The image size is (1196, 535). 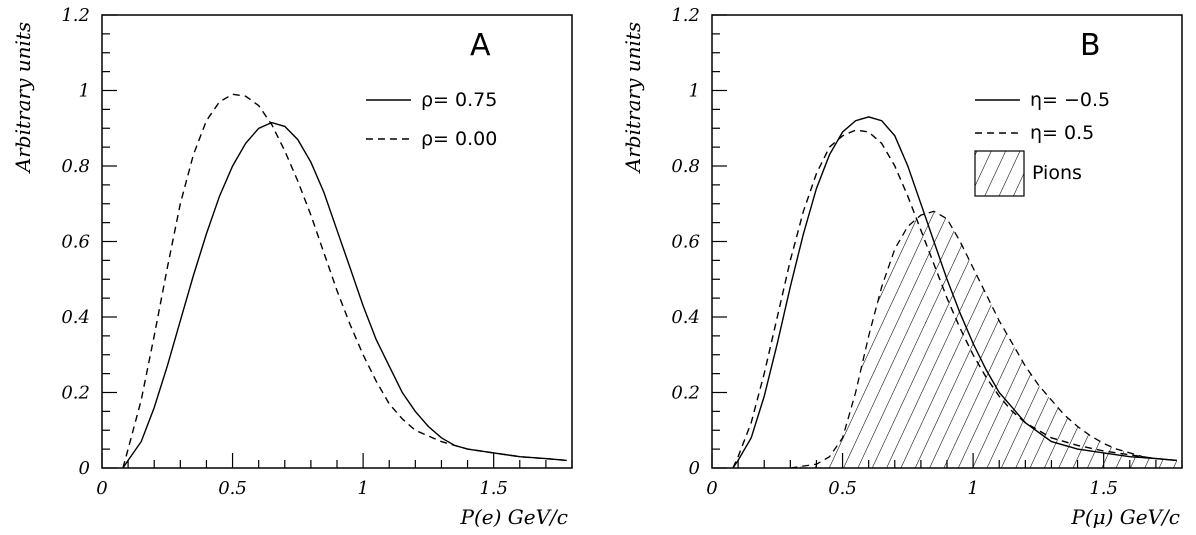 What do you see at coordinates (1125, 517) in the screenshot?
I see `x-axis-title: P(μ) GeV/c` at bounding box center [1125, 517].